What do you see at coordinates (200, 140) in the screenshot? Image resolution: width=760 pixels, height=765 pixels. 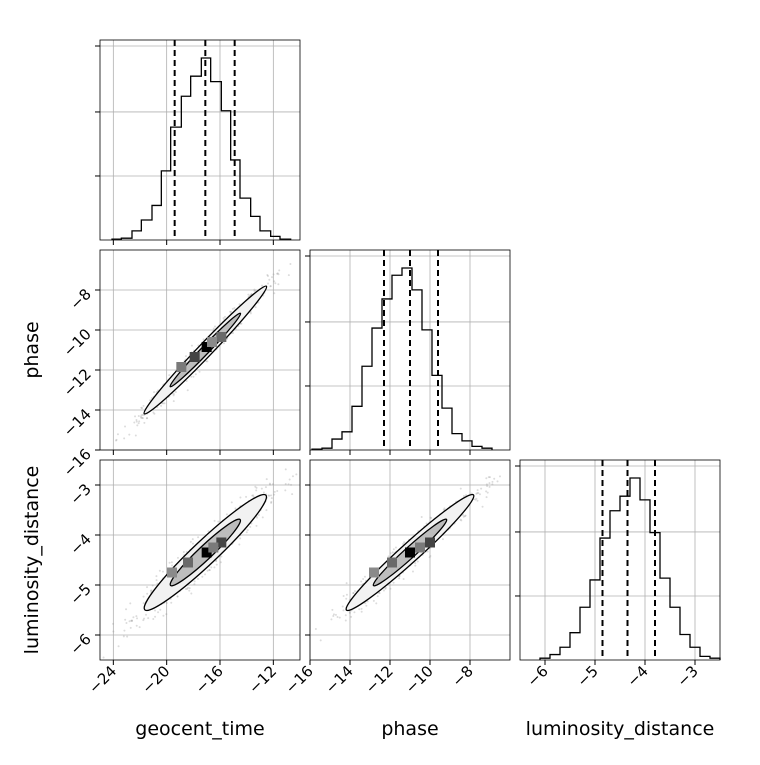 I see `hist-geocent-time-frame` at bounding box center [200, 140].